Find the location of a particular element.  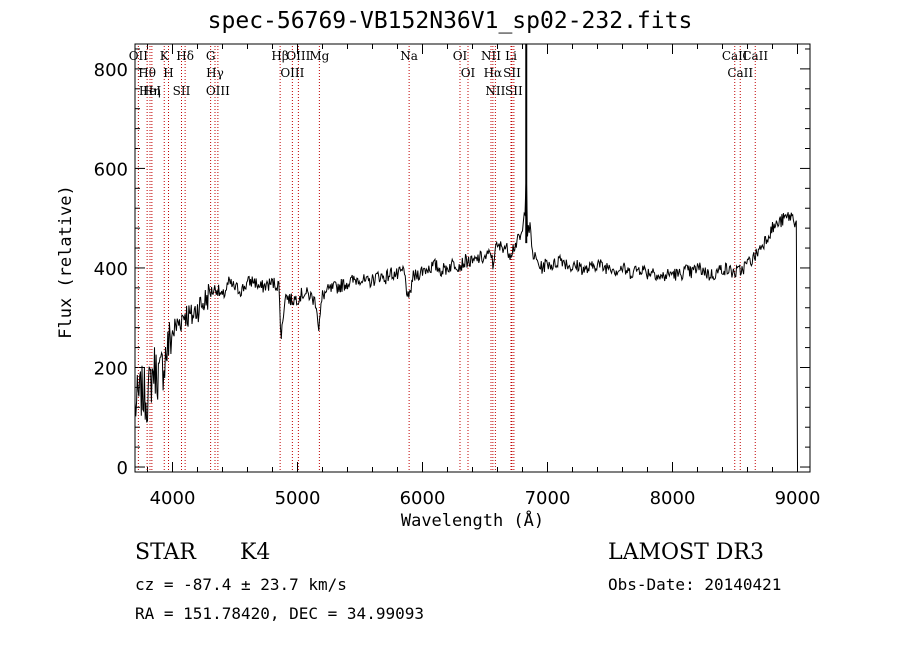

spectral-line-label: Li is located at coordinates (511, 56).